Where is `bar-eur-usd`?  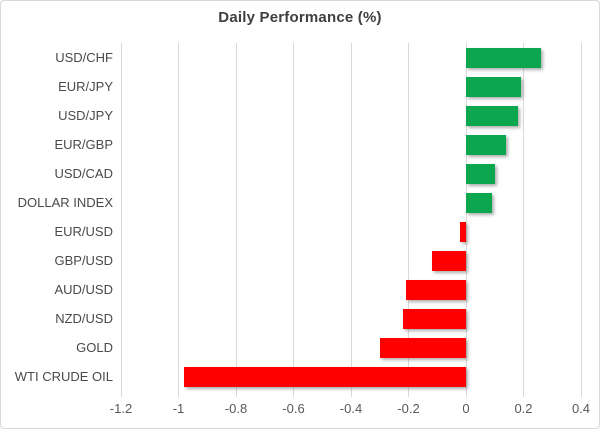
bar-eur-usd is located at coordinates (463, 231).